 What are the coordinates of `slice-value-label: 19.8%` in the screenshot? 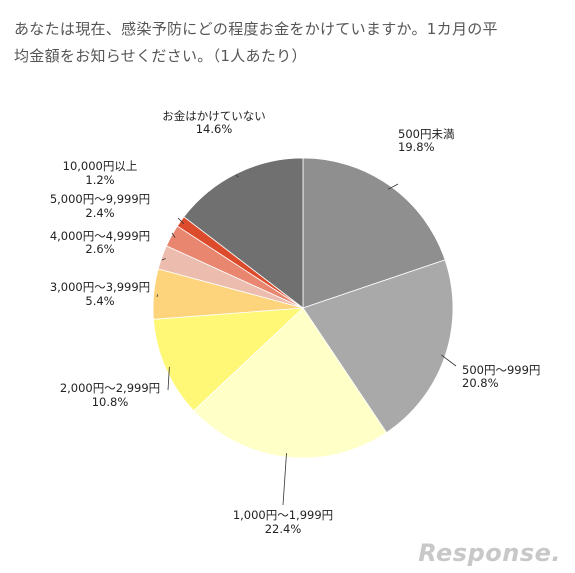 It's located at (416, 147).